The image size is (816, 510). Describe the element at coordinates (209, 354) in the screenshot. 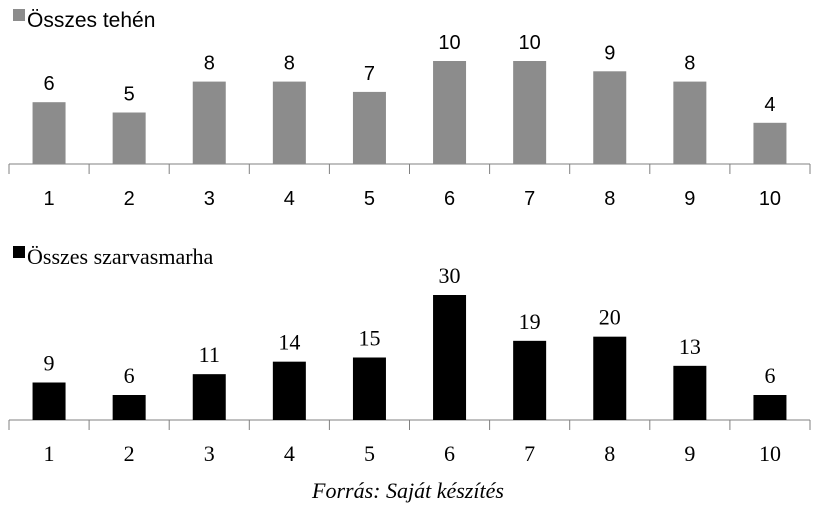

I see `data-label: 11` at that location.